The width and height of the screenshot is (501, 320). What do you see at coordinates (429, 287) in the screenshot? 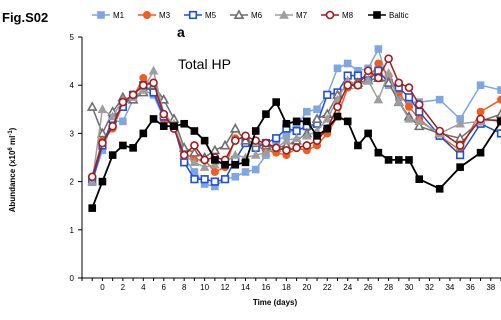
I see `x-tick-label: 32` at bounding box center [429, 287].